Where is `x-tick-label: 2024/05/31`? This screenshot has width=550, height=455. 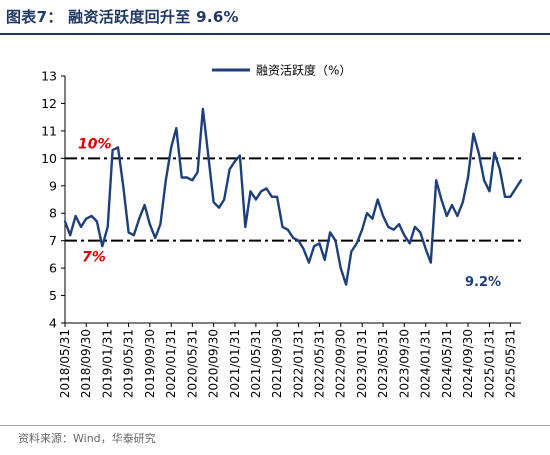
x-tick-label: 2024/05/31 is located at coordinates (447, 363).